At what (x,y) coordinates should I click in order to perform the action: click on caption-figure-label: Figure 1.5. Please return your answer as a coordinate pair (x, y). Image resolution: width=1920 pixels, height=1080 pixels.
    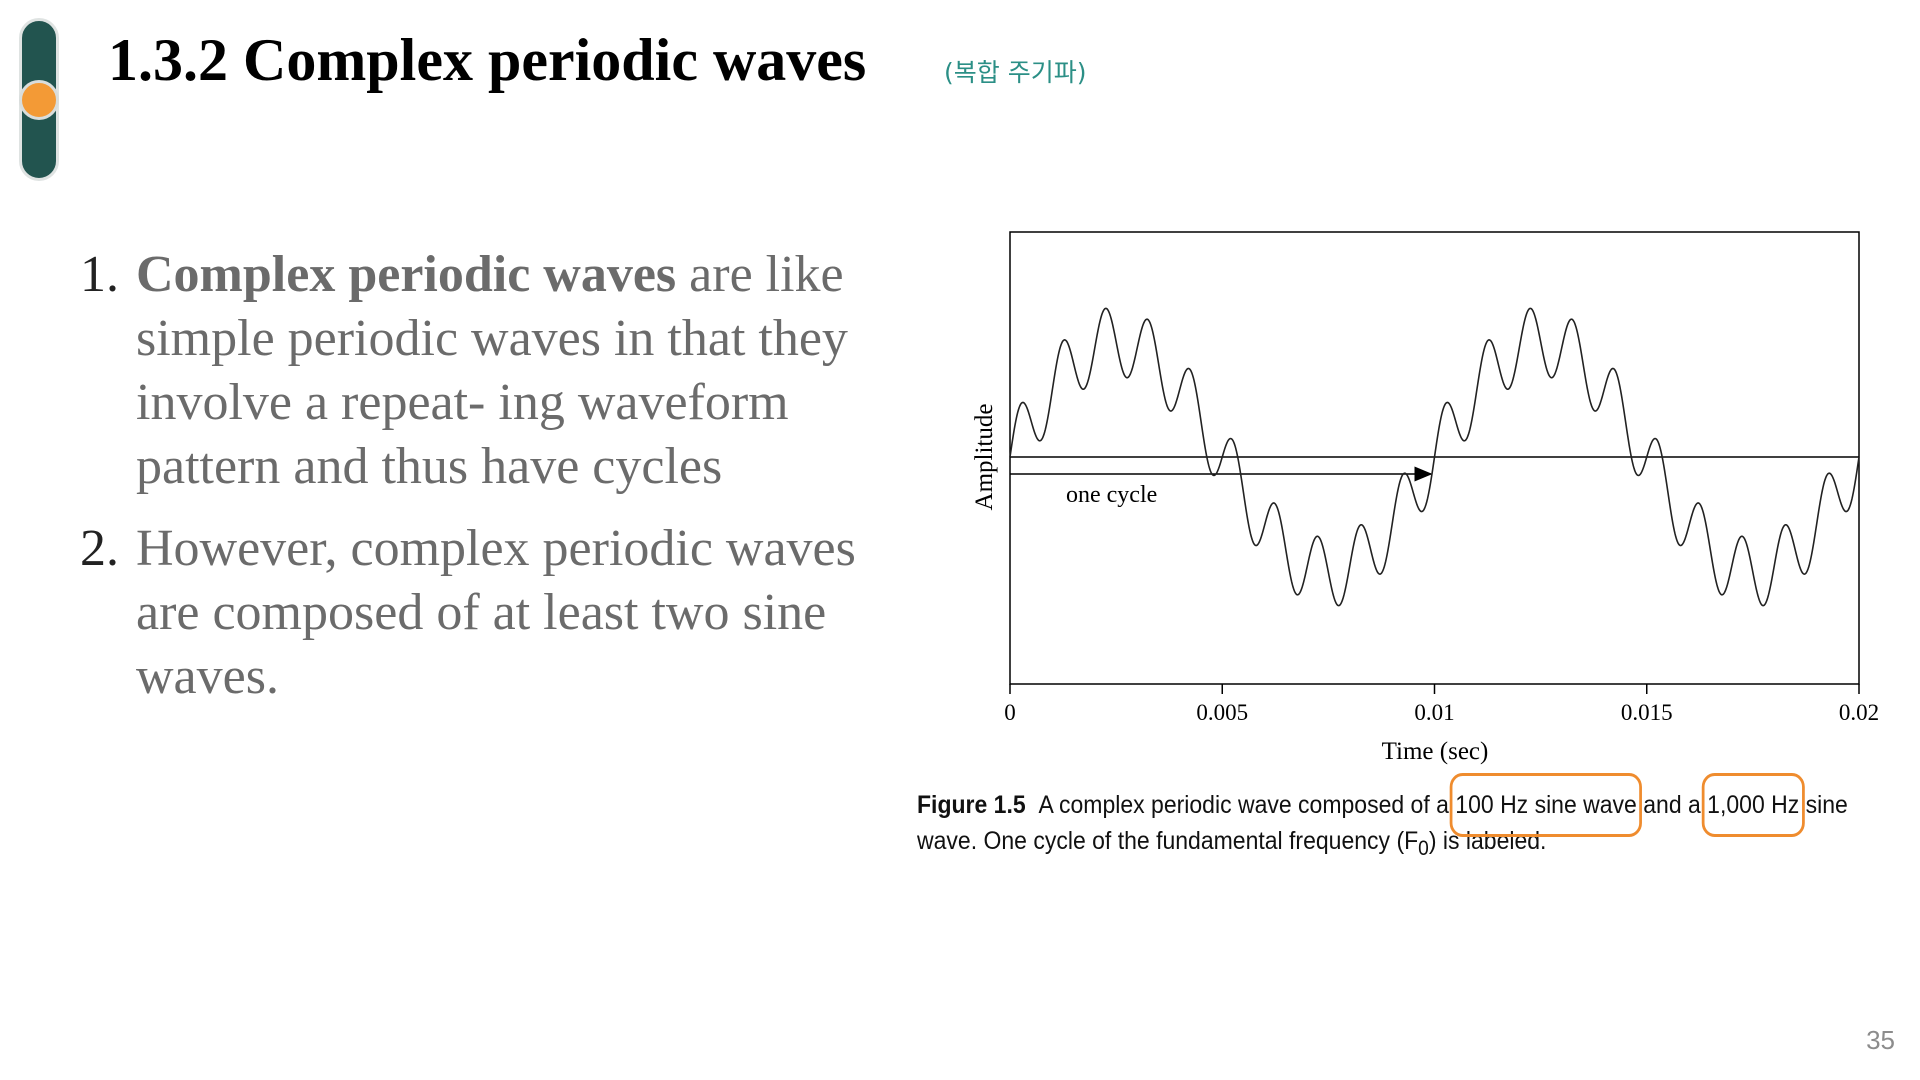
    Looking at the image, I should click on (971, 805).